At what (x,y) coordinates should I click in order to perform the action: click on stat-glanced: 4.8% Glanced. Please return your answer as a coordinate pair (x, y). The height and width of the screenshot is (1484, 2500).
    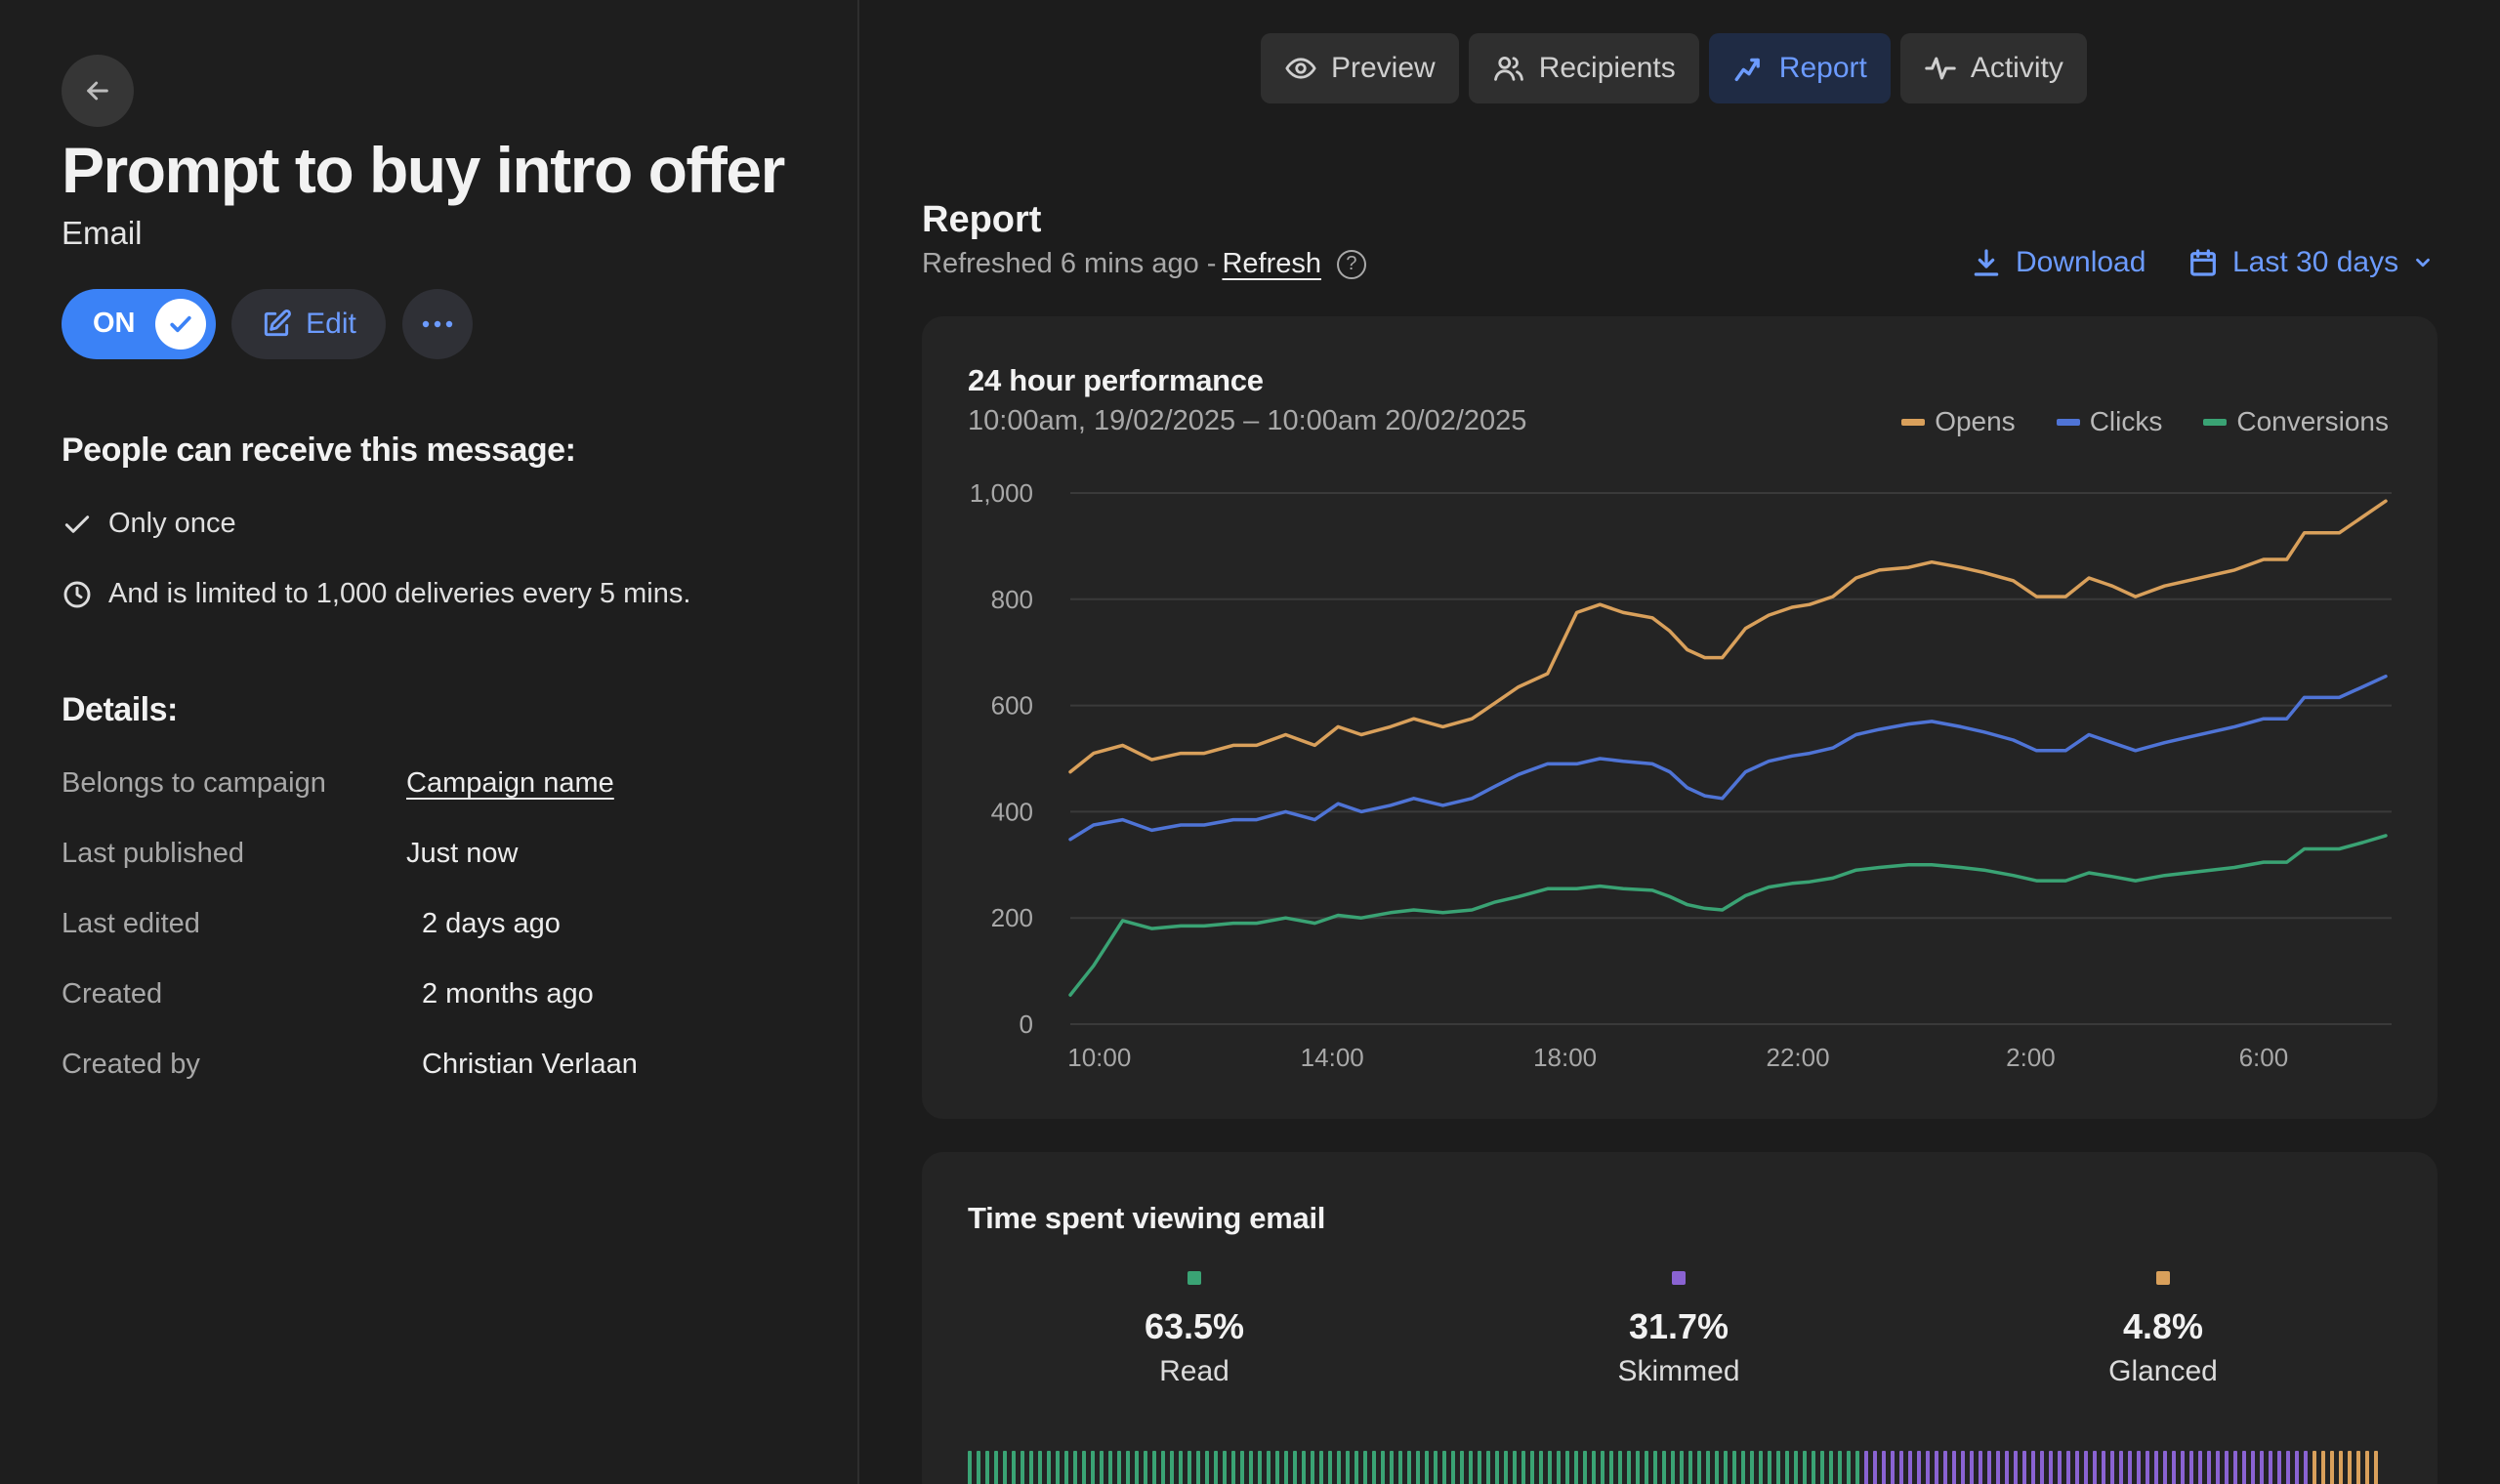
    Looking at the image, I should click on (2163, 1330).